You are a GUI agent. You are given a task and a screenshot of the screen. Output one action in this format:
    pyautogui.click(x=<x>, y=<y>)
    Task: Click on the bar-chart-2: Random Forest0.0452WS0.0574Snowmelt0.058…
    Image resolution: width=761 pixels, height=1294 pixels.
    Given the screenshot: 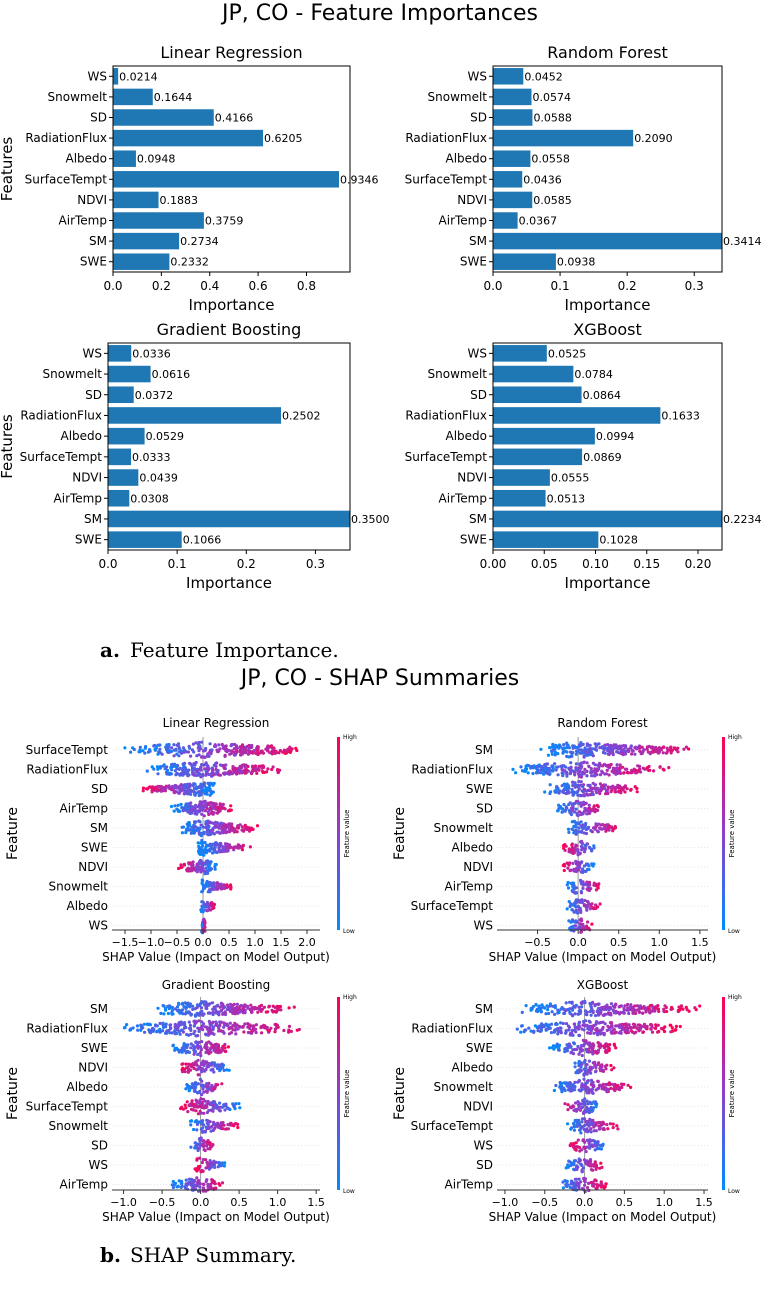 What is the action you would take?
    pyautogui.click(x=583, y=178)
    